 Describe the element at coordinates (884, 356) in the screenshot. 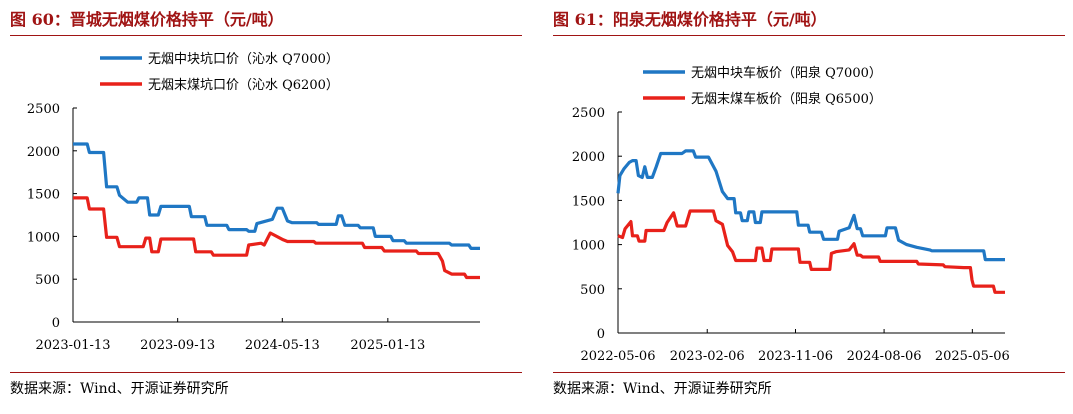

I see `x-tick-label: 2024-08-06` at that location.